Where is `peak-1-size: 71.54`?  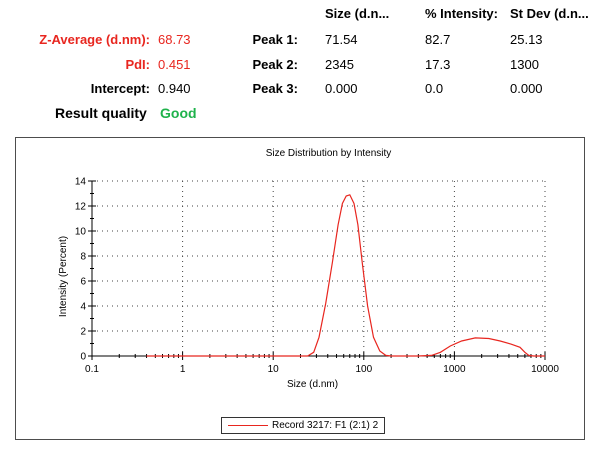
peak-1-size: 71.54 is located at coordinates (341, 39).